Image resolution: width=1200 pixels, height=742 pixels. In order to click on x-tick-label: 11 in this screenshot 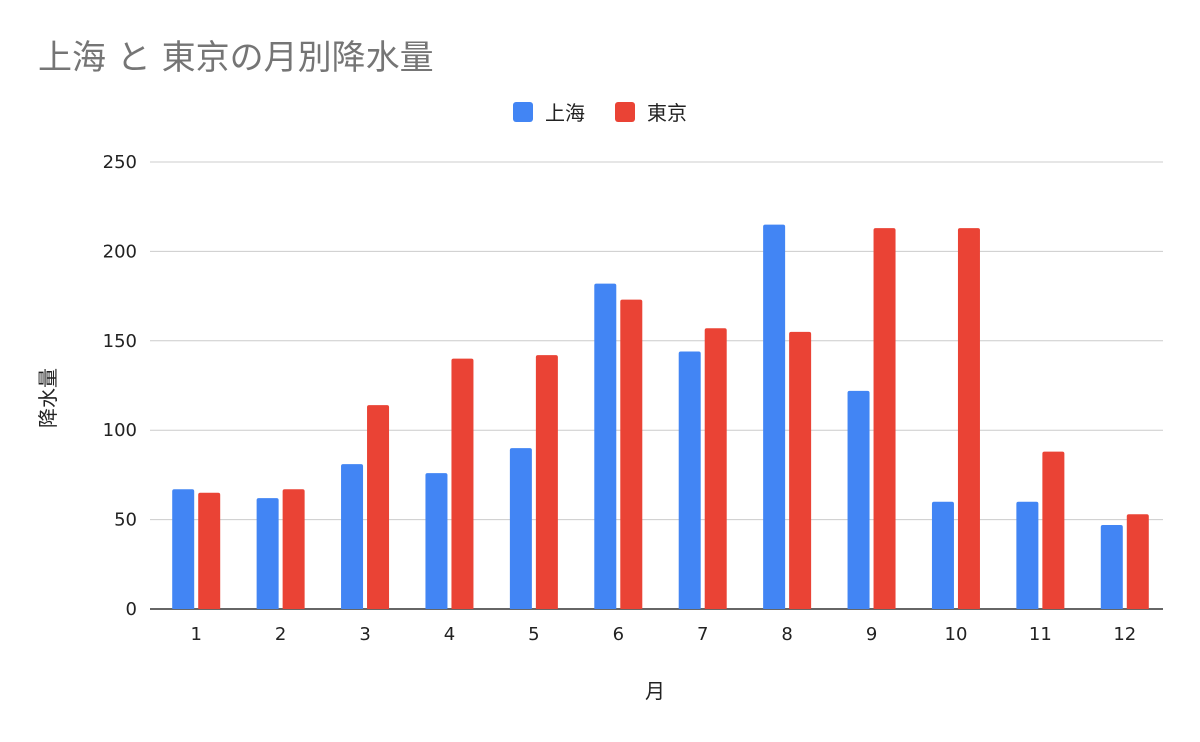, I will do `click(1040, 634)`.